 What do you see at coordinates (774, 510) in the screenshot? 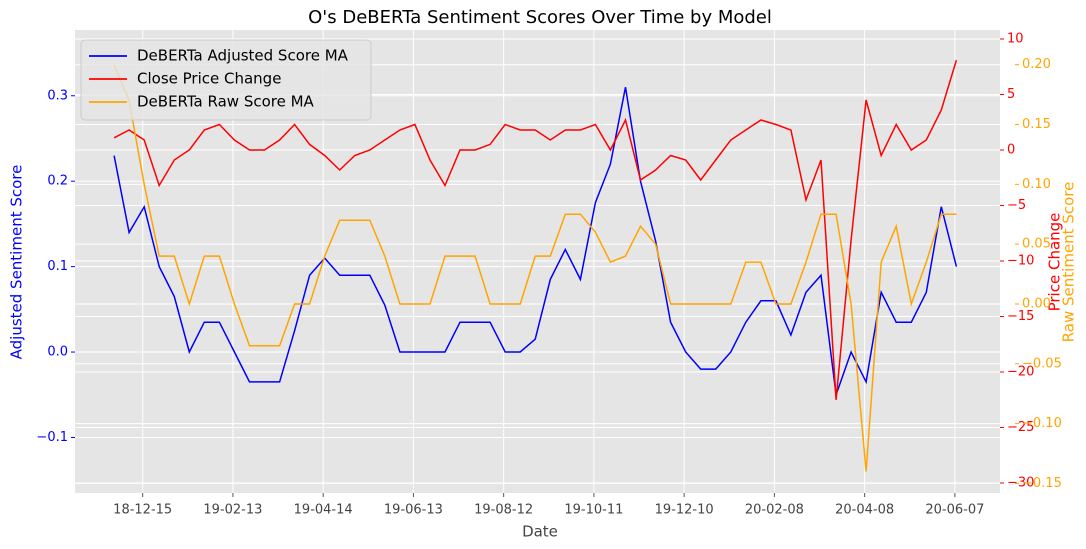
I see `x-tick-label: 20-02-08` at bounding box center [774, 510].